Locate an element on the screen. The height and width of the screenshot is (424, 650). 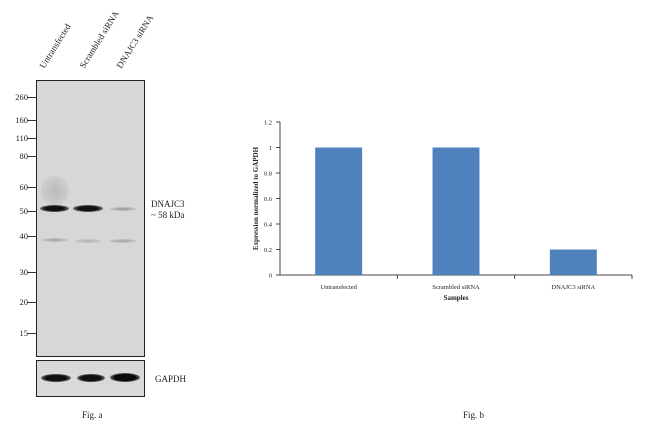
mw-marker-15: 15 is located at coordinates (24, 333).